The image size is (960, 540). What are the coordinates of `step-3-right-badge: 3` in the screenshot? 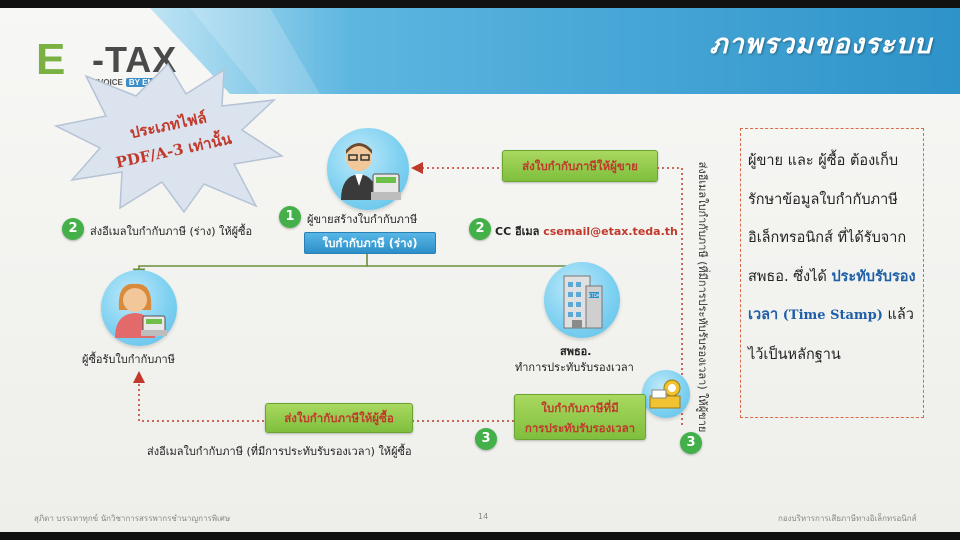 It's located at (691, 443).